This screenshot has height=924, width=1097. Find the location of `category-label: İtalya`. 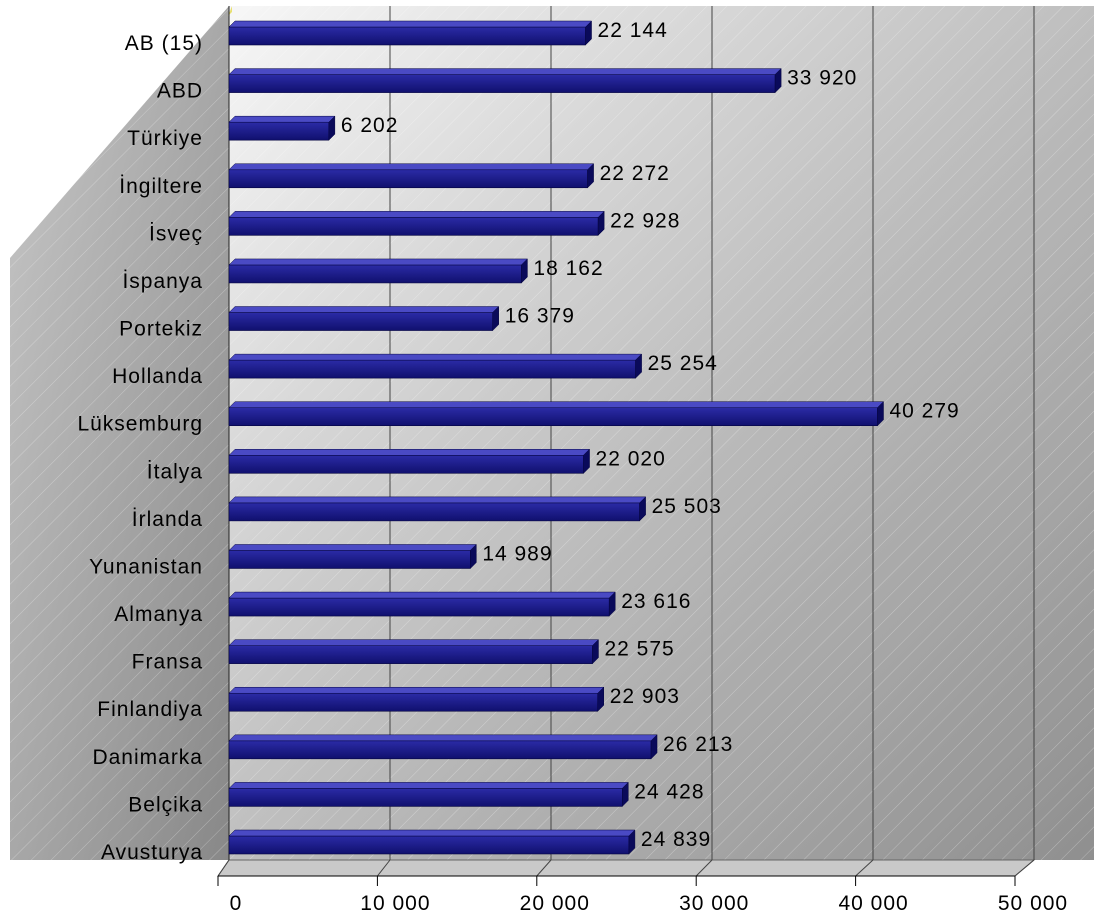

category-label: İtalya is located at coordinates (175, 471).